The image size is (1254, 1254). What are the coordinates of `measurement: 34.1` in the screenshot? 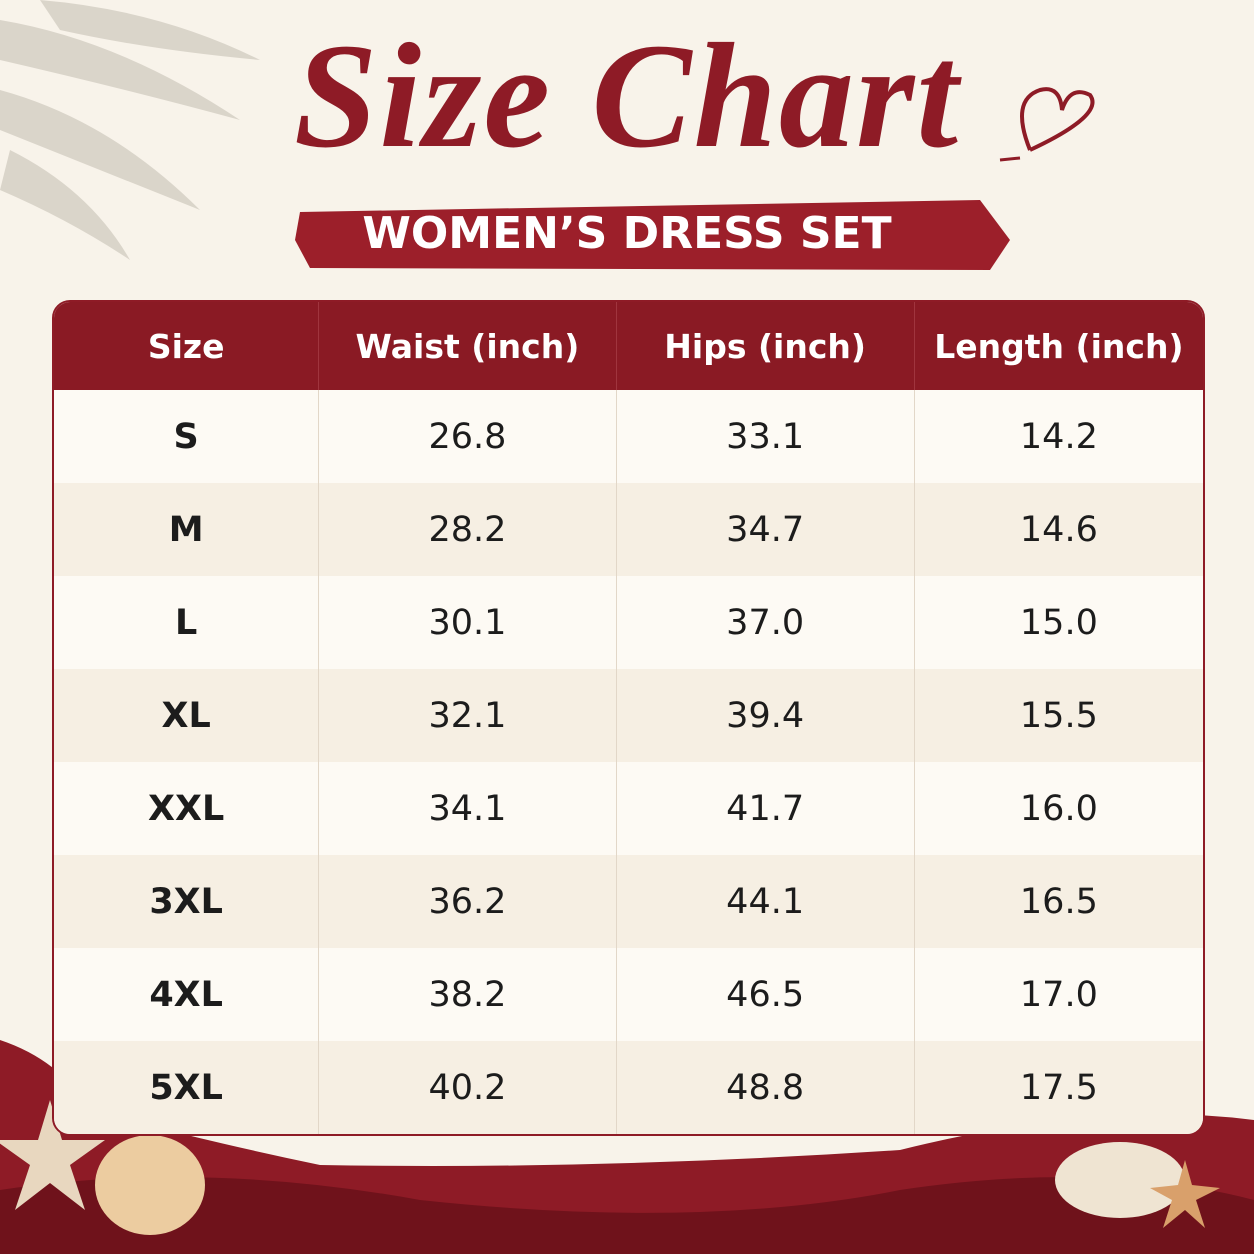 It's located at (466, 808).